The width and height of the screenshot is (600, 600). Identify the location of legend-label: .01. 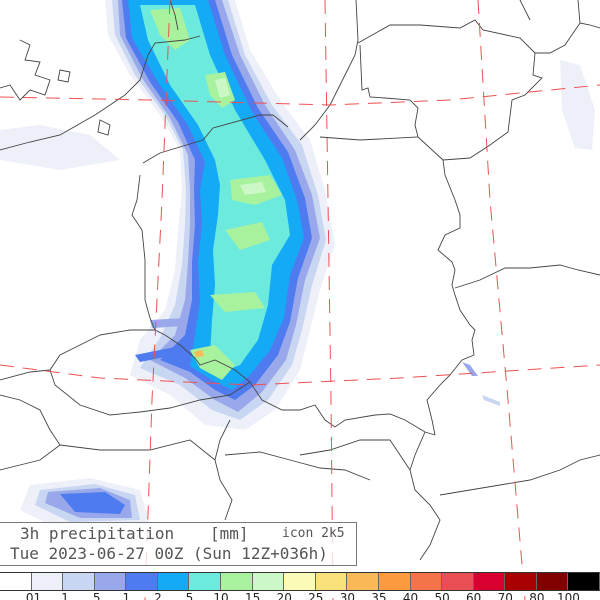
(32, 595).